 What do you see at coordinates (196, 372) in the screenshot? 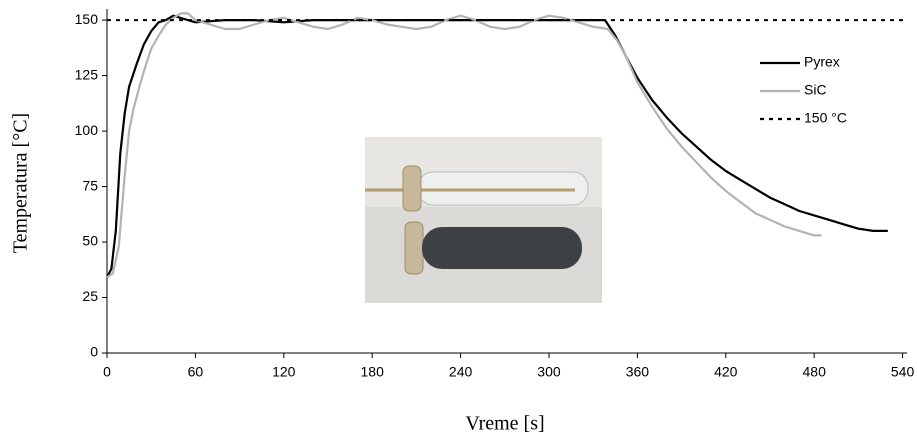
I see `x-tick-label: 60` at bounding box center [196, 372].